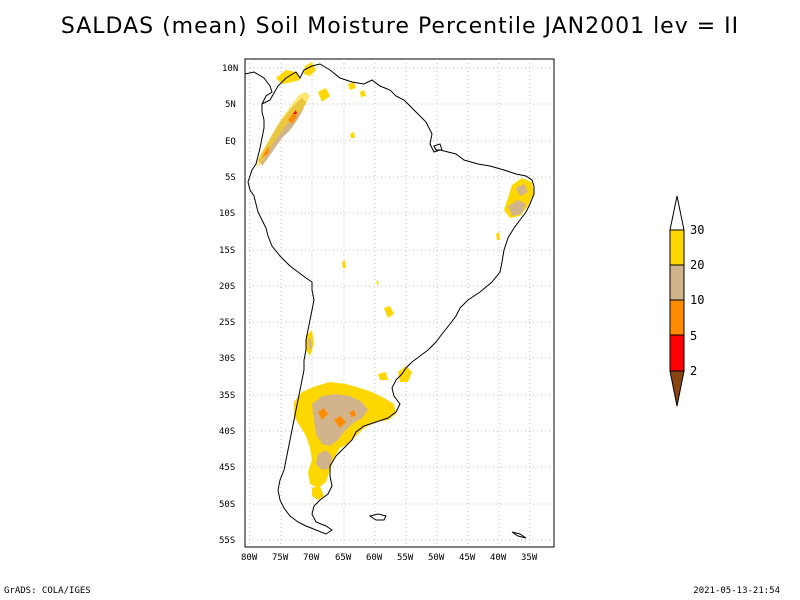 The height and width of the screenshot is (600, 800). I want to click on lat-tick-label: 55S, so click(227, 541).